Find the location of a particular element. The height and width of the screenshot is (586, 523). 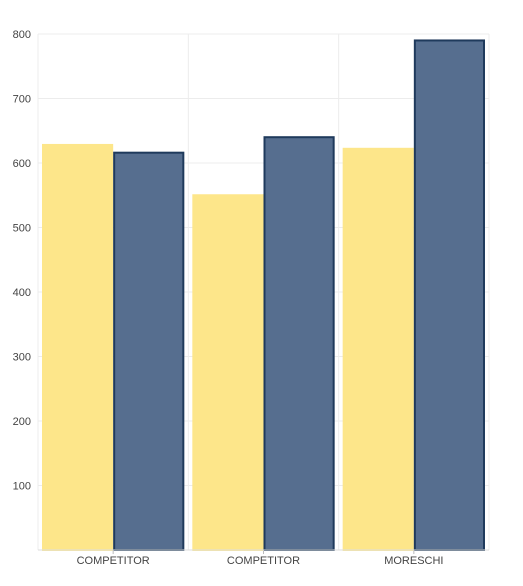

y-tick-label: 700 is located at coordinates (22, 100).